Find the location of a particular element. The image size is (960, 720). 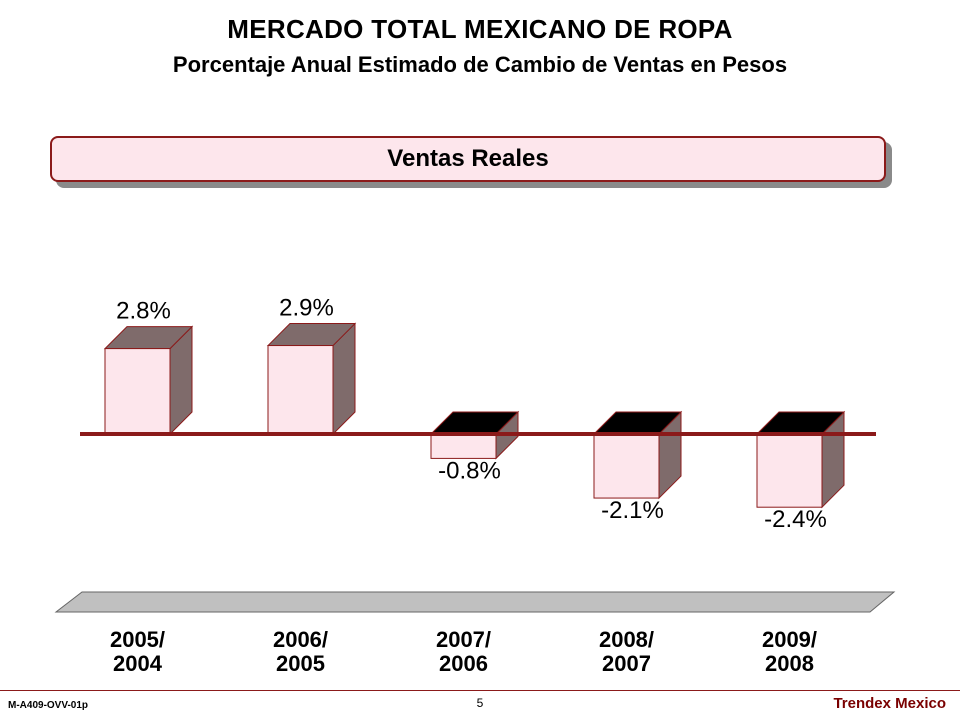

document-code: M-A409-OVV-01p is located at coordinates (48, 705).